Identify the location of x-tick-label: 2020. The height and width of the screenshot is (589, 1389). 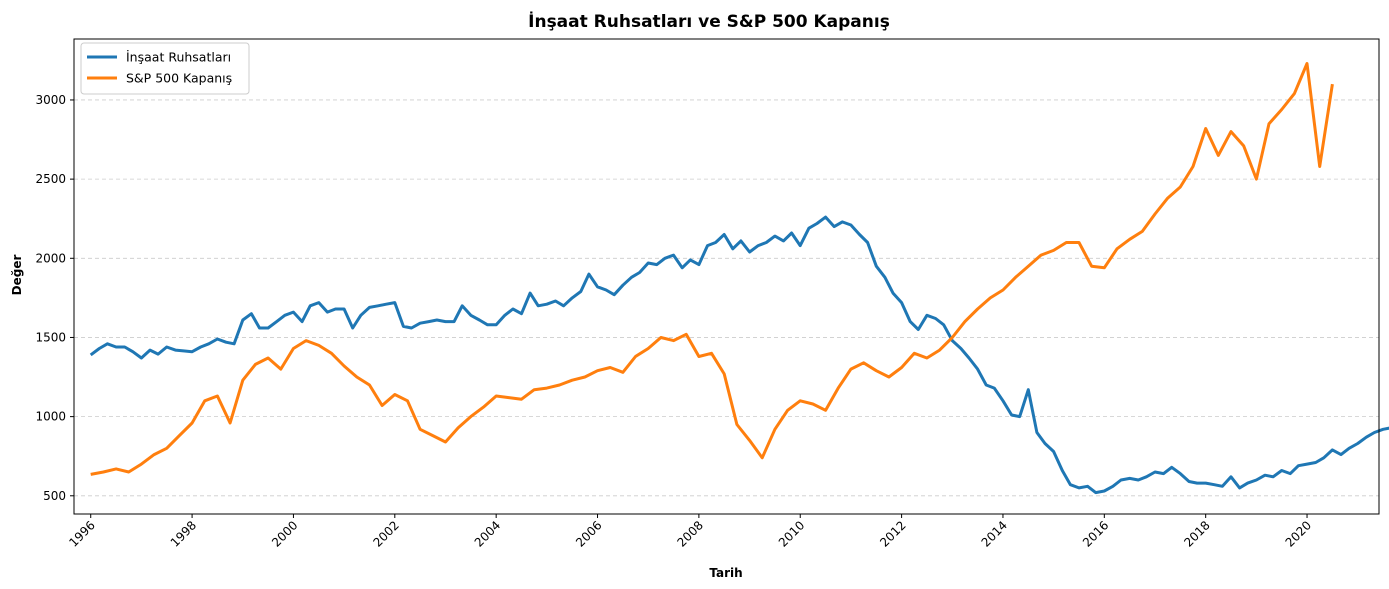
(1298, 533).